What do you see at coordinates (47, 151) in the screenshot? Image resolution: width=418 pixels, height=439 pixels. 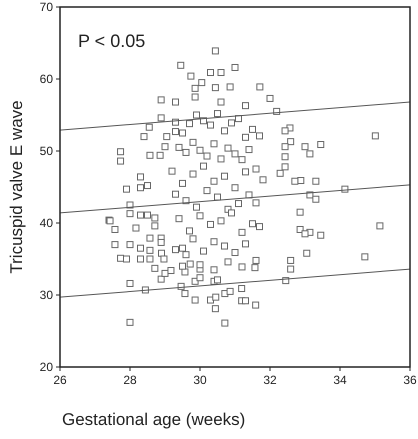 I see `y-tick-label: 50` at bounding box center [47, 151].